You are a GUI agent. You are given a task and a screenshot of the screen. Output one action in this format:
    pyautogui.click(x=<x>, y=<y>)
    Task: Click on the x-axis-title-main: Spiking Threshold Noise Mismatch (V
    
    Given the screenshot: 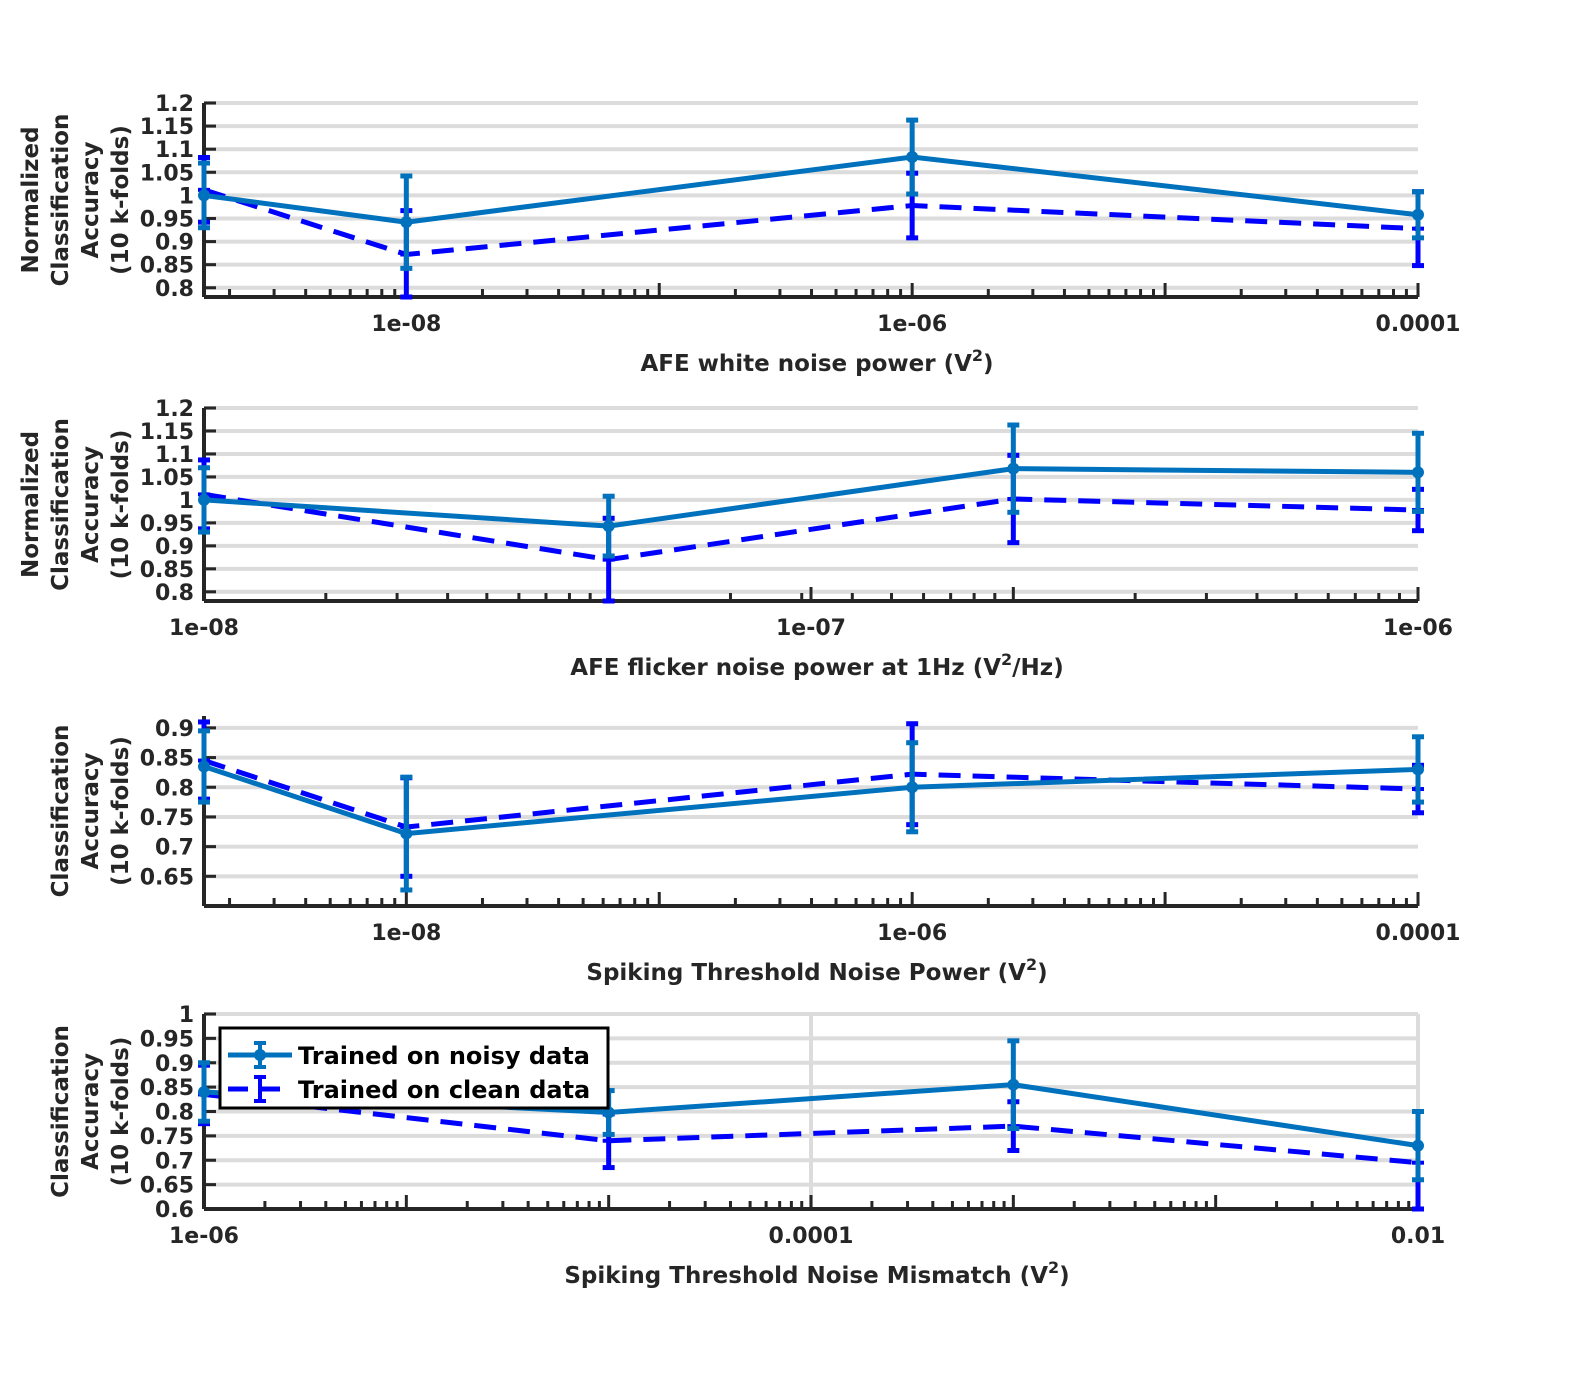 What is the action you would take?
    pyautogui.click(x=806, y=1276)
    